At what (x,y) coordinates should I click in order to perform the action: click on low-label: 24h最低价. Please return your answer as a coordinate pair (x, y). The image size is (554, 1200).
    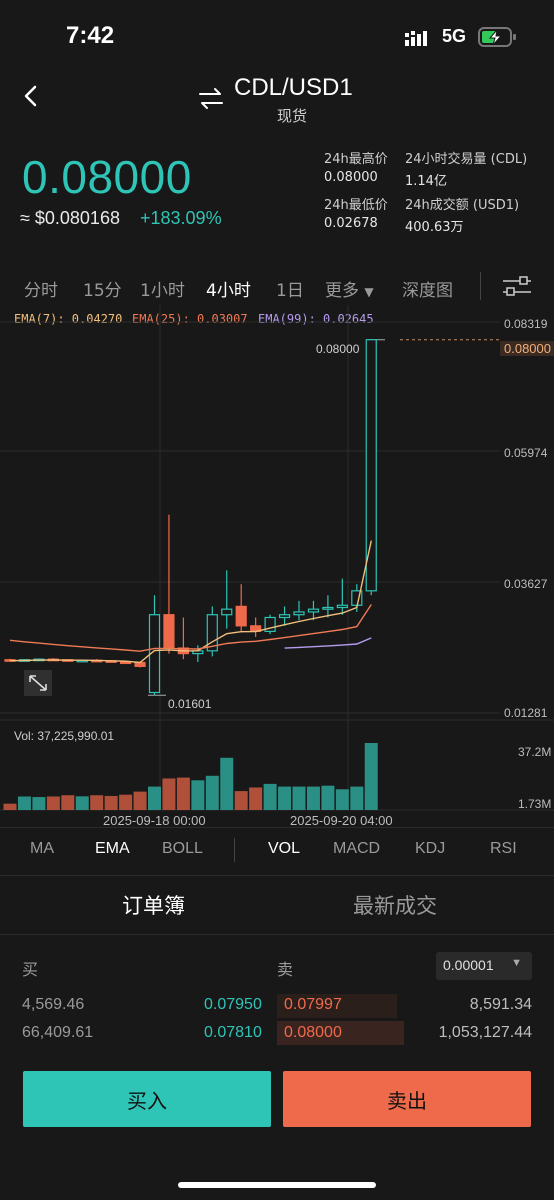
    Looking at the image, I should click on (356, 205).